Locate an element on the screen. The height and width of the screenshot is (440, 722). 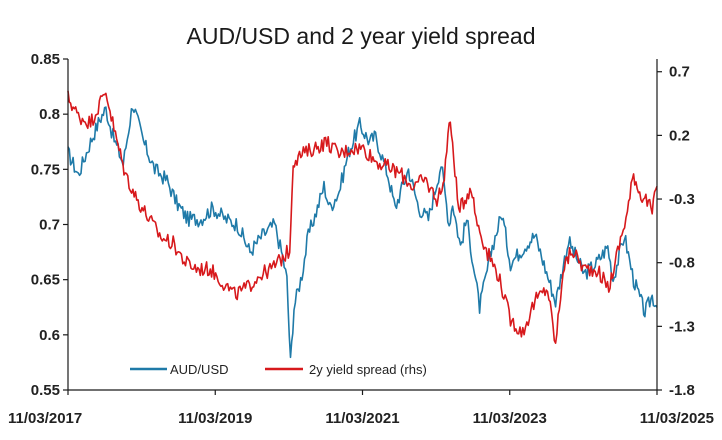
y-left-tick-label: 0.55 is located at coordinates (45, 390).